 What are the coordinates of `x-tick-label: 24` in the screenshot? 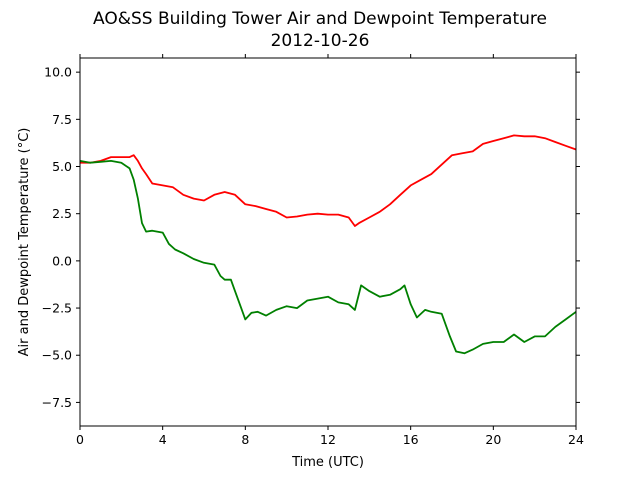 It's located at (576, 439).